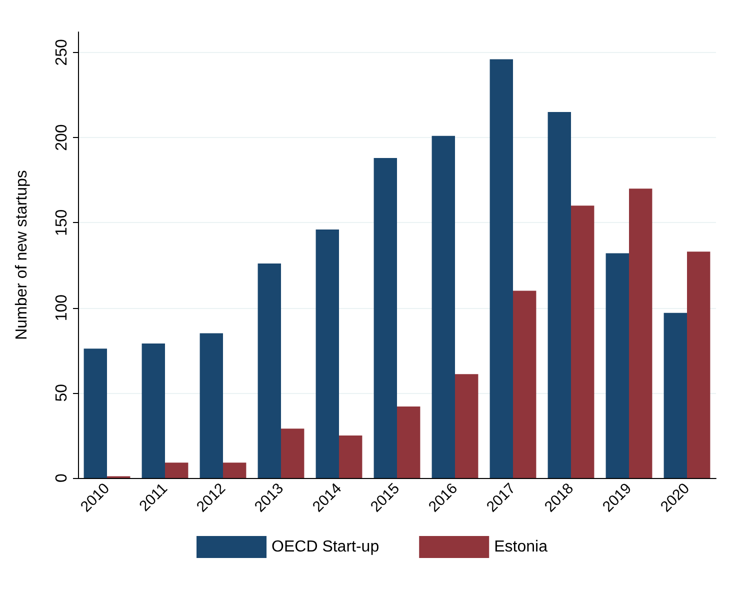 Image resolution: width=744 pixels, height=603 pixels. Describe the element at coordinates (62, 393) in the screenshot. I see `y-tick-label: 50` at that location.